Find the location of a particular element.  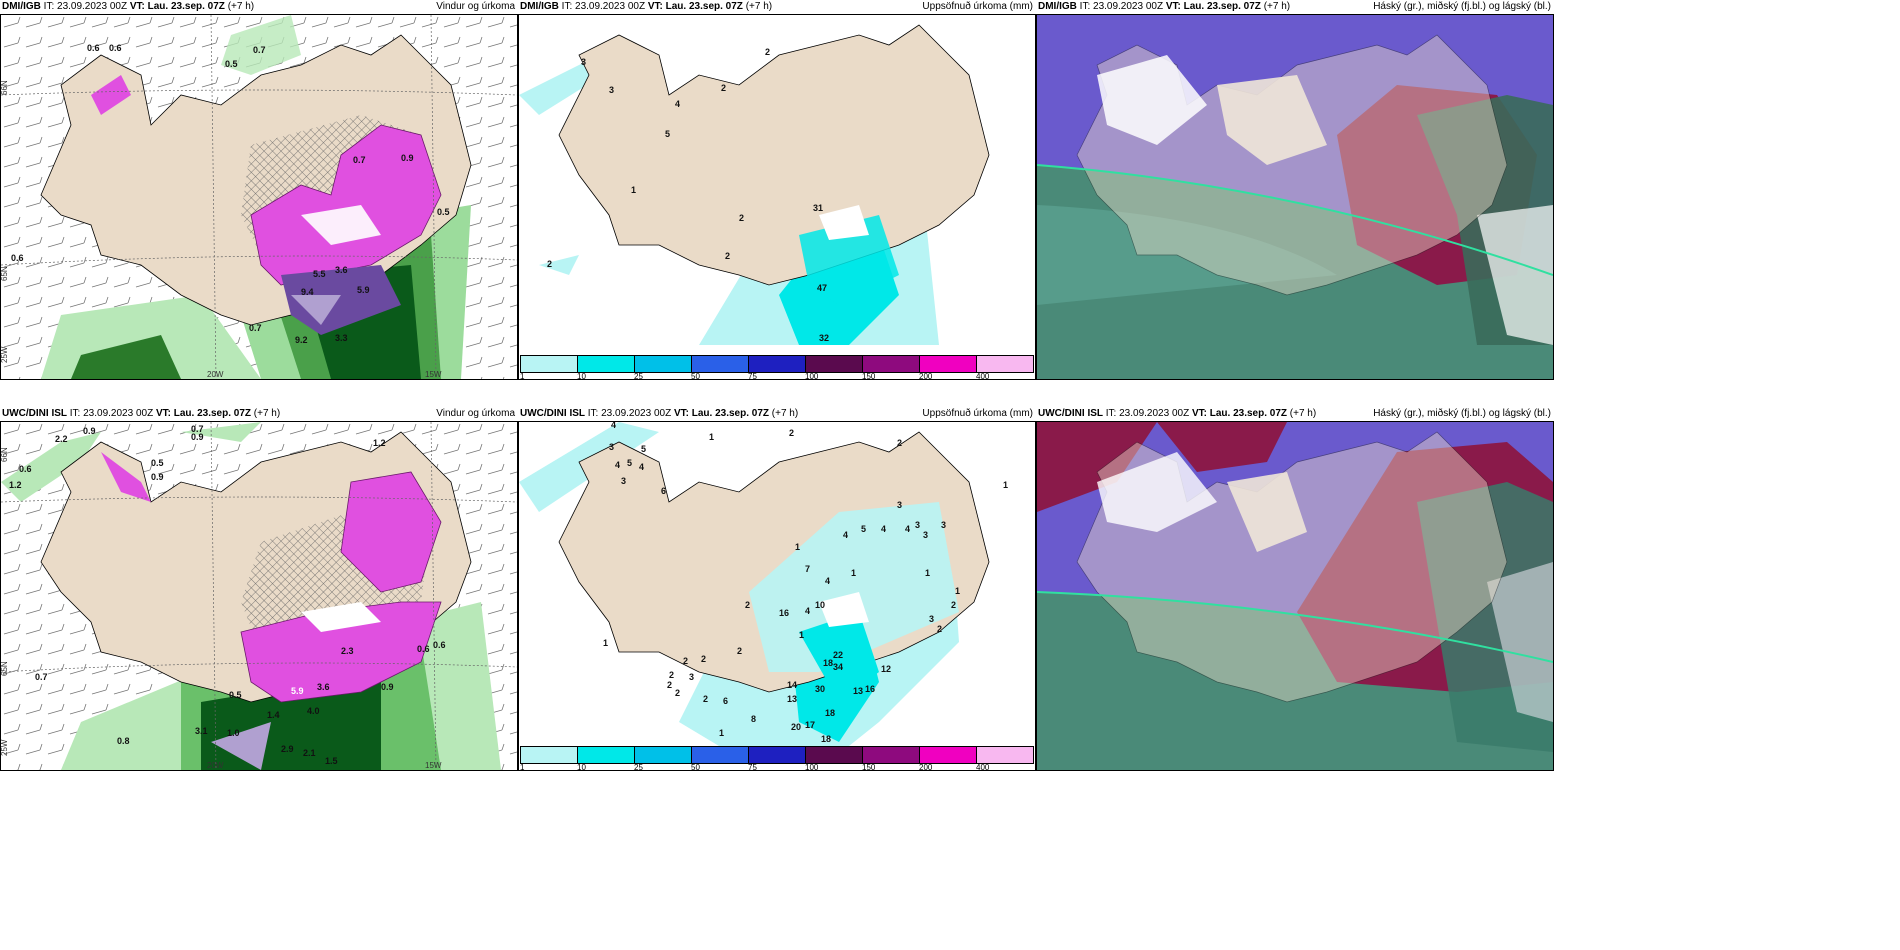

lon-tick: 20W is located at coordinates (215, 374).